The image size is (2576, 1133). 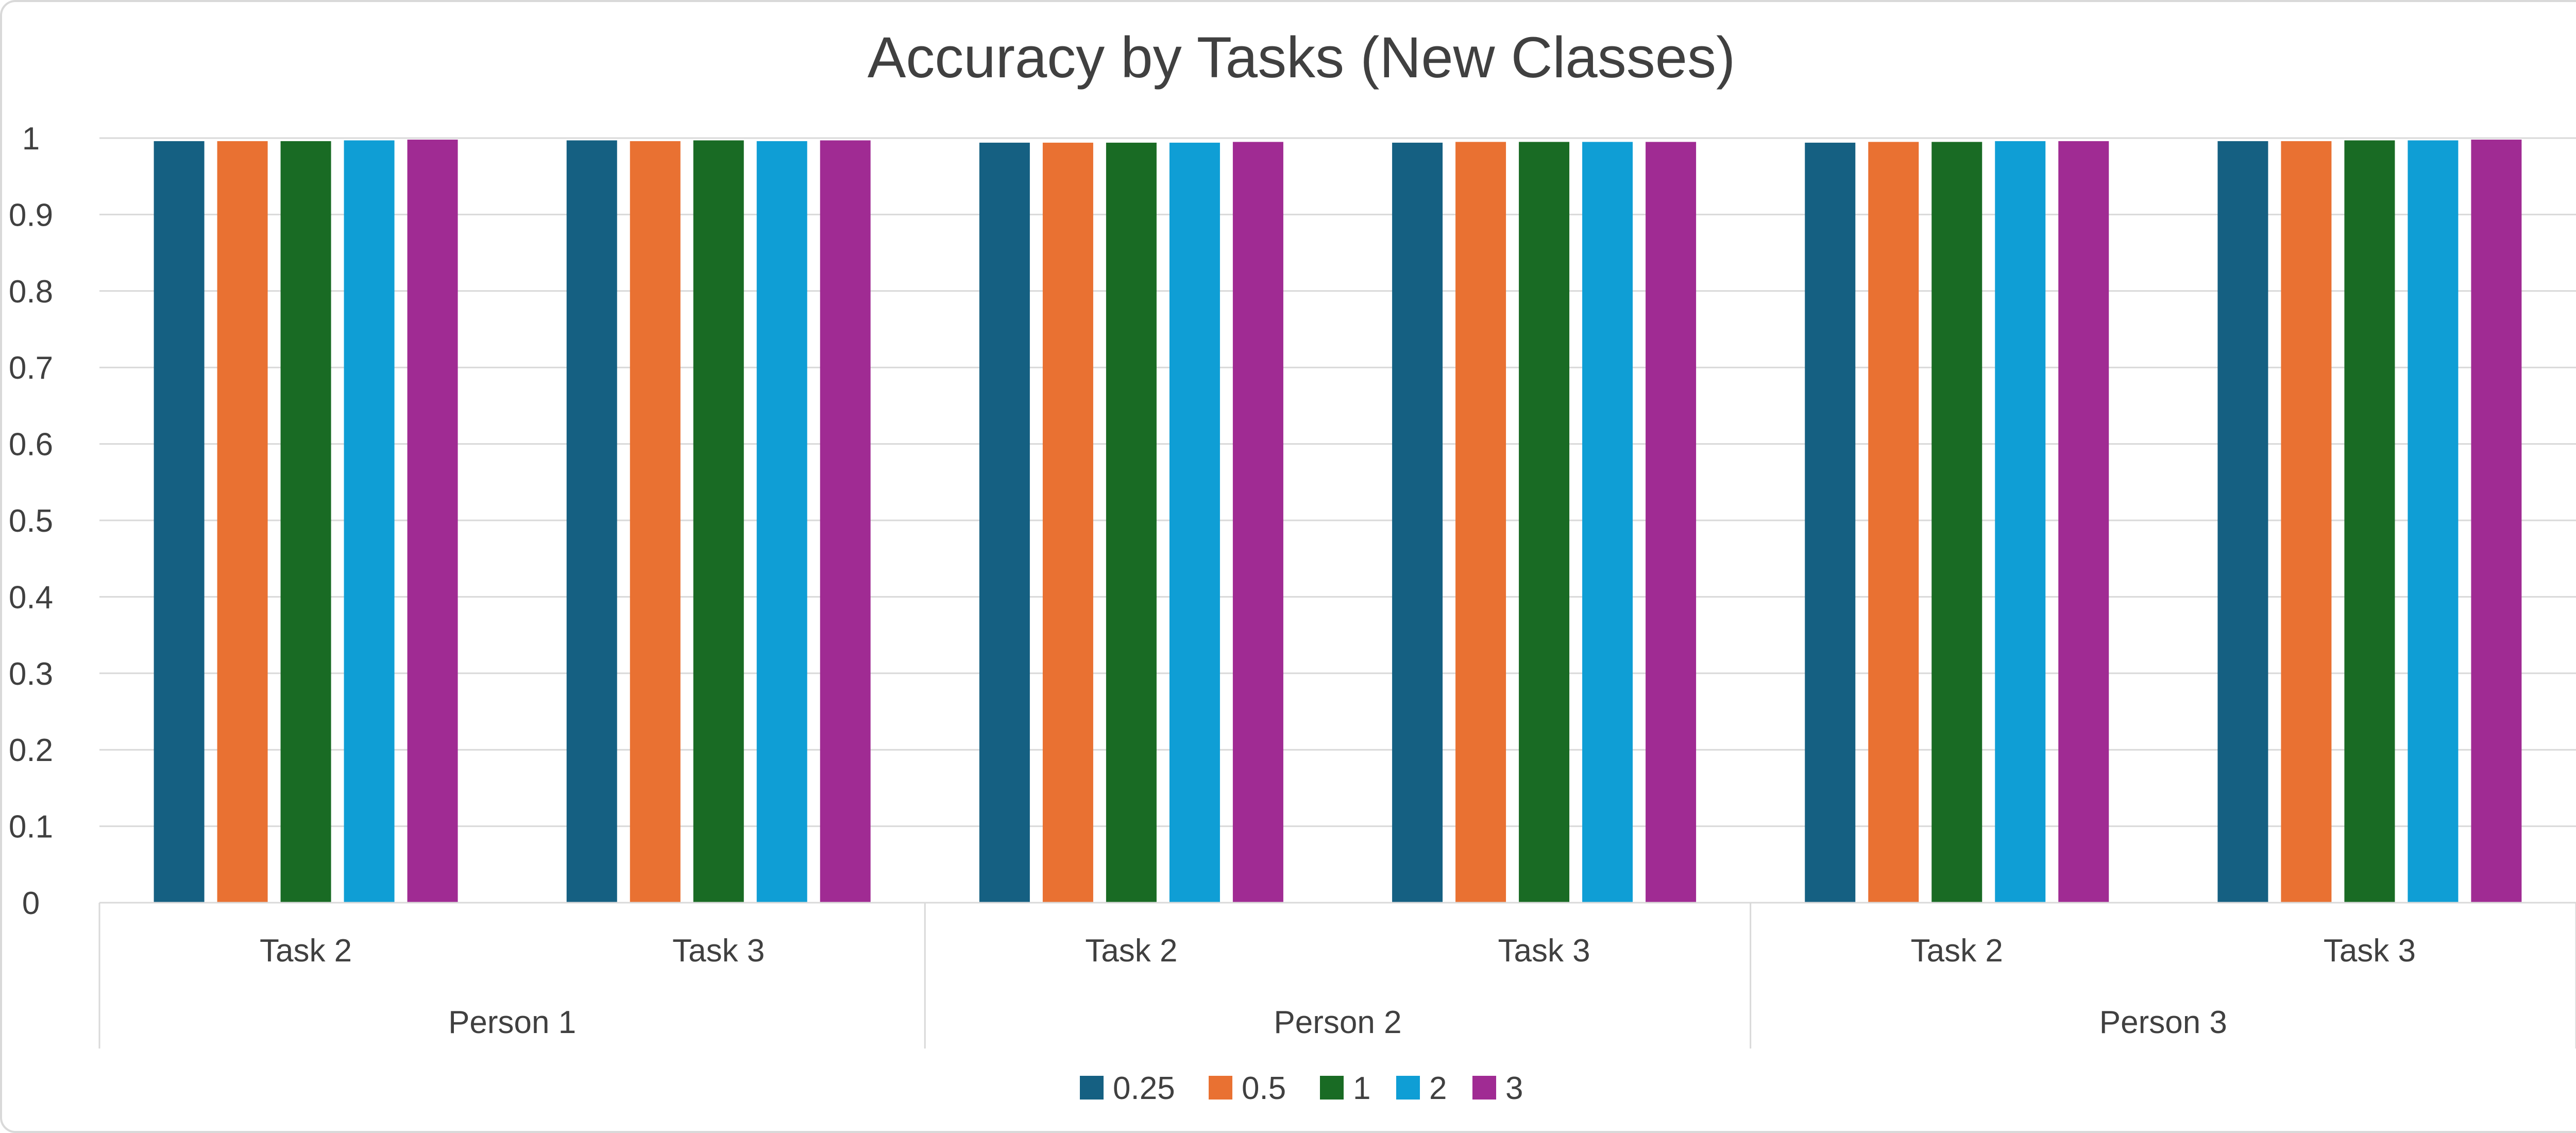 What do you see at coordinates (1301, 1088) in the screenshot?
I see `legend: 0.25 0.5 1 2 3` at bounding box center [1301, 1088].